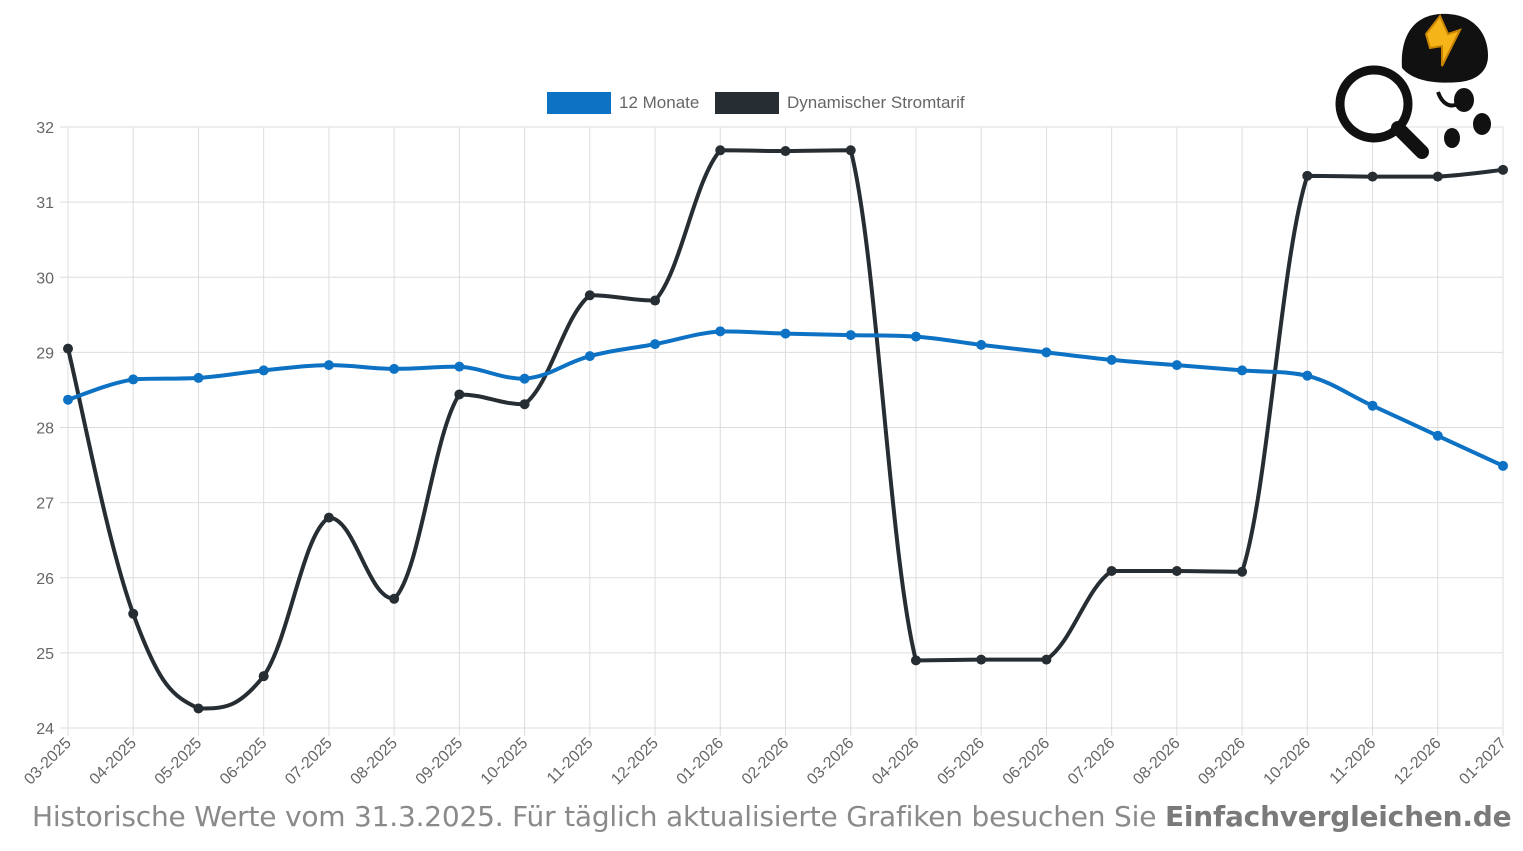 The height and width of the screenshot is (851, 1523). I want to click on y-tick-label: 30, so click(45, 278).